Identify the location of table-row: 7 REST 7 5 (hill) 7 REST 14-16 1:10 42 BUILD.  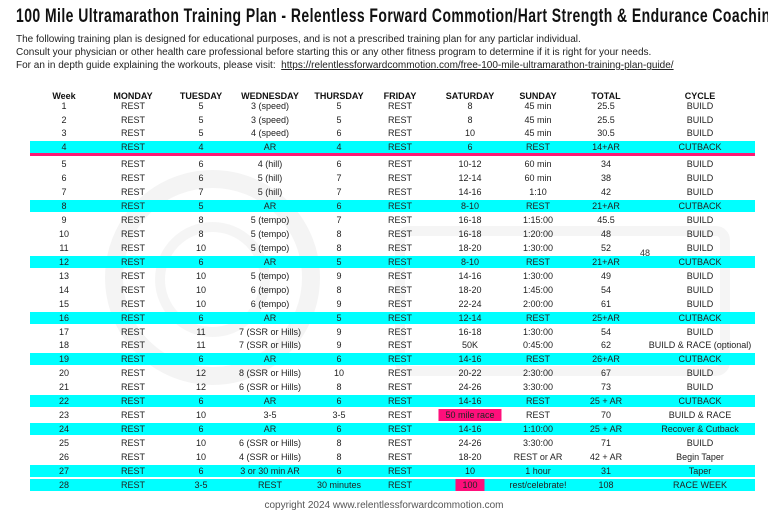
(392, 192).